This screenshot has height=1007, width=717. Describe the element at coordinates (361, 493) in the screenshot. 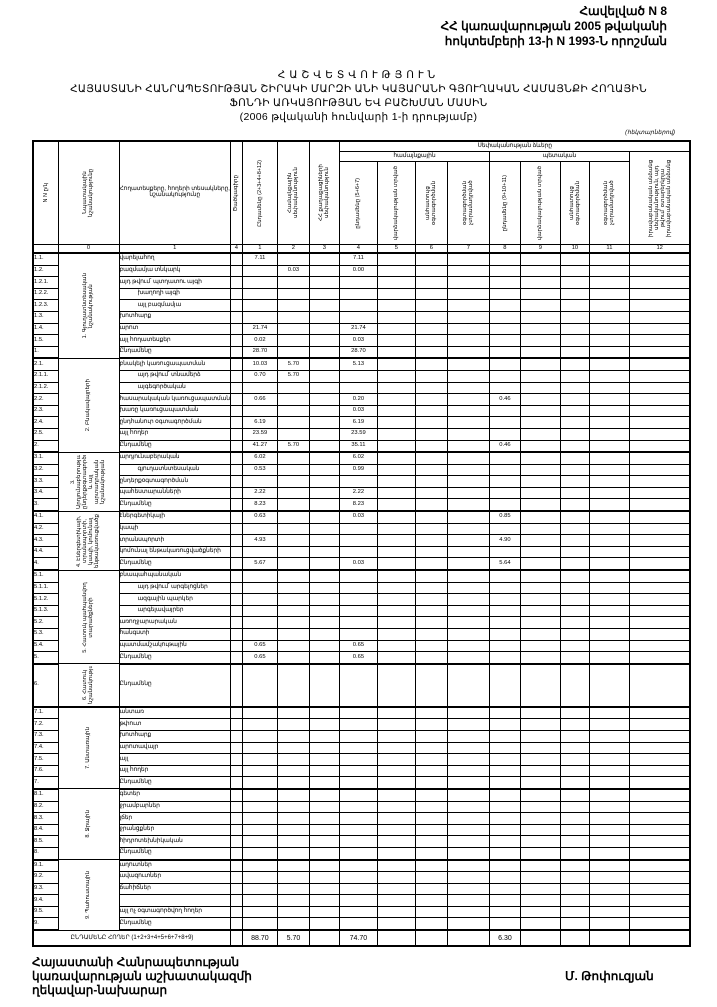

I see `table-row: 3.4. պահեստարանների 2.22 2.22` at that location.